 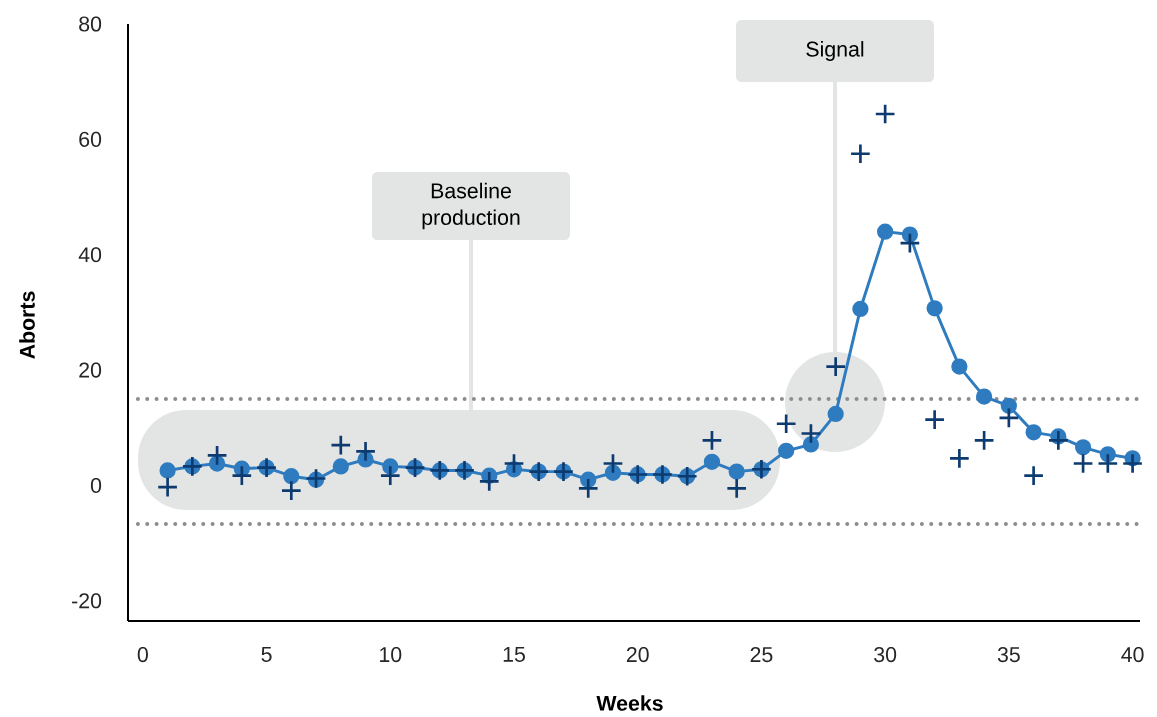 I want to click on annotation: Signal, so click(x=835, y=51).